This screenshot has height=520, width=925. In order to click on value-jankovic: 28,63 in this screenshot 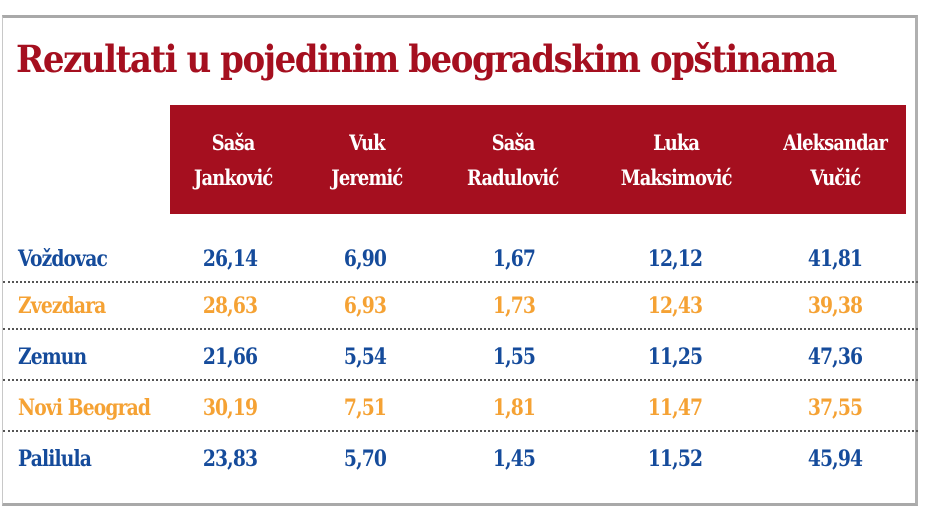, I will do `click(230, 306)`.